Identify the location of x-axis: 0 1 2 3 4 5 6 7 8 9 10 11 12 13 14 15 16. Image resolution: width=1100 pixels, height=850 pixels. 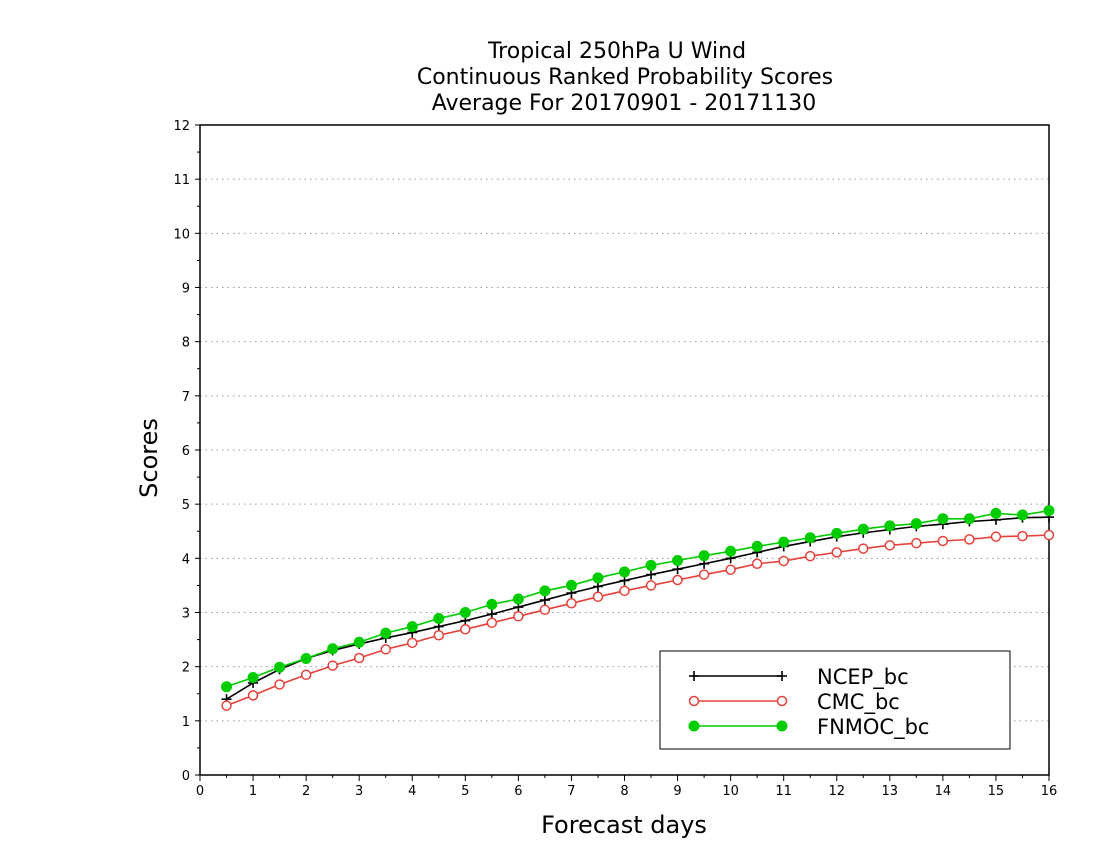
(626, 787).